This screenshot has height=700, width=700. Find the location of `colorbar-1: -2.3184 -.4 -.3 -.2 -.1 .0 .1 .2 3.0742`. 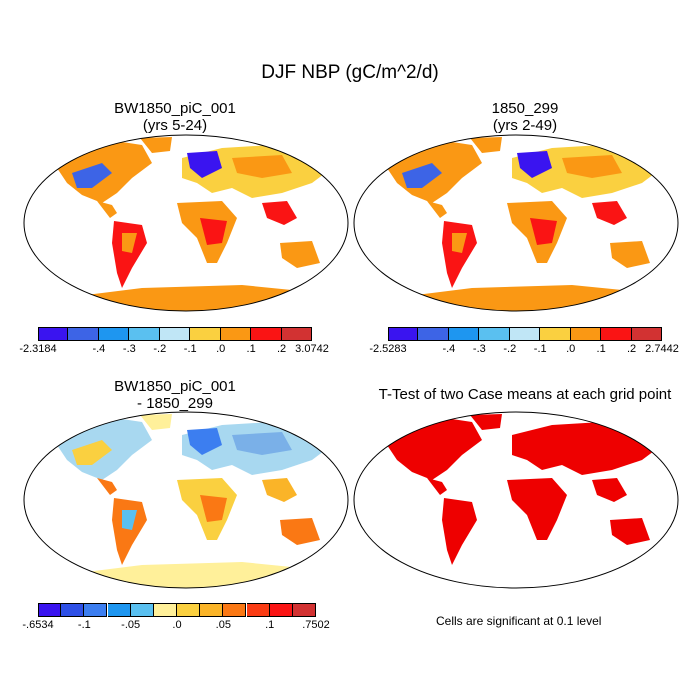

colorbar-1: -2.3184 -.4 -.3 -.2 -.1 .0 .1 .2 3.0742 is located at coordinates (174, 341).